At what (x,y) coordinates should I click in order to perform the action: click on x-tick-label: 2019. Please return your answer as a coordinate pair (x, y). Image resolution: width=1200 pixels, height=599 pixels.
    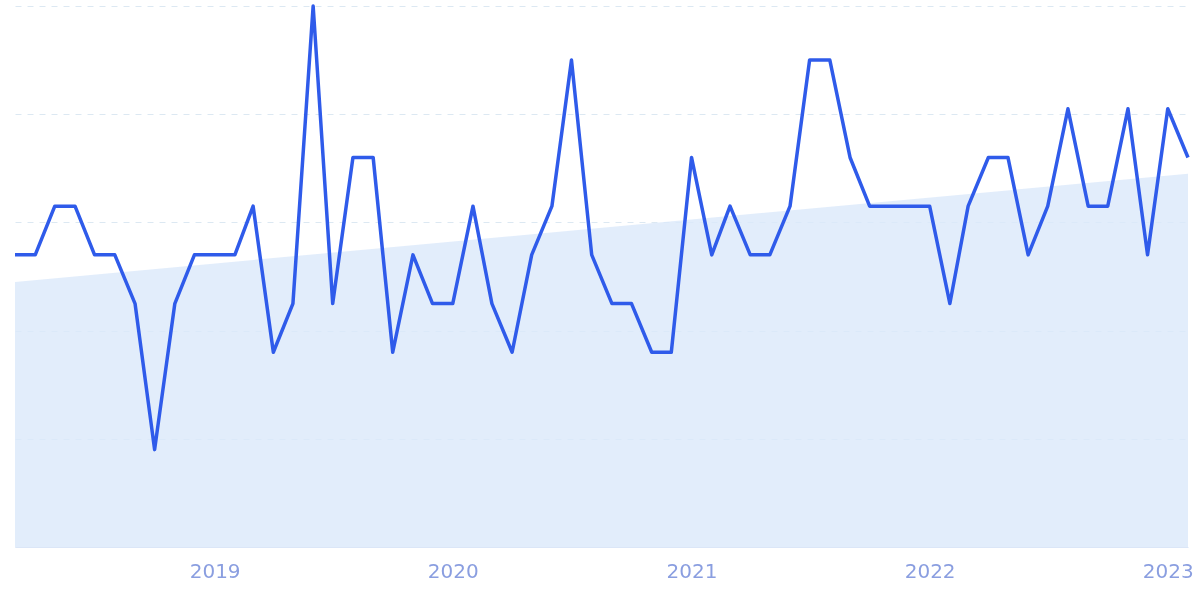
    Looking at the image, I should click on (215, 570).